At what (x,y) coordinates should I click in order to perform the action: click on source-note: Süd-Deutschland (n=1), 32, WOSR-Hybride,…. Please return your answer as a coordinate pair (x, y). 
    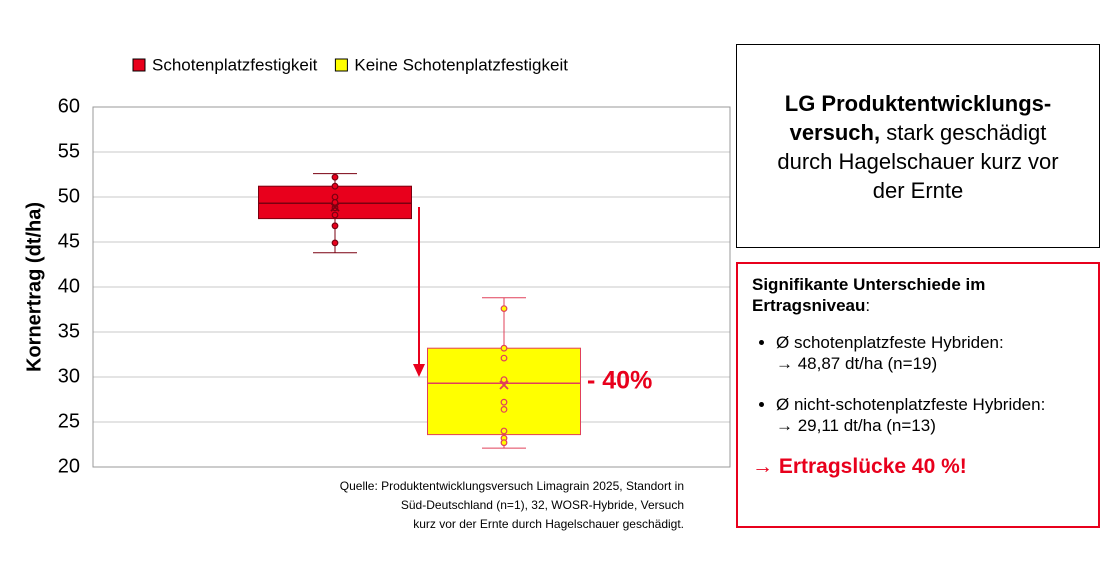
    Looking at the image, I should click on (542, 505).